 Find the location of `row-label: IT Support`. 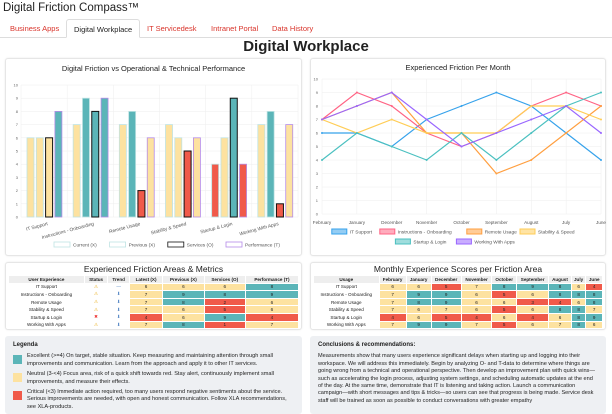

row-label: IT Support is located at coordinates (46, 287).